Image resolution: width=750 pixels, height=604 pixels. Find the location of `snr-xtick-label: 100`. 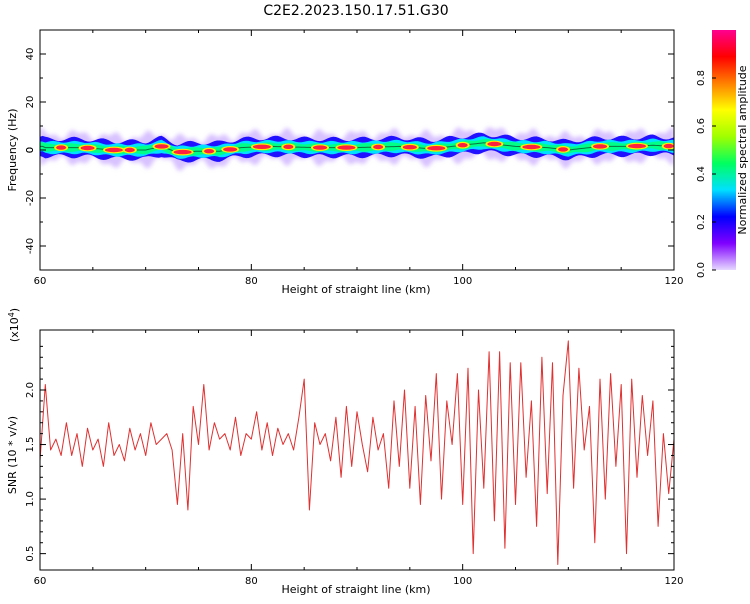

snr-xtick-label: 100 is located at coordinates (462, 581).